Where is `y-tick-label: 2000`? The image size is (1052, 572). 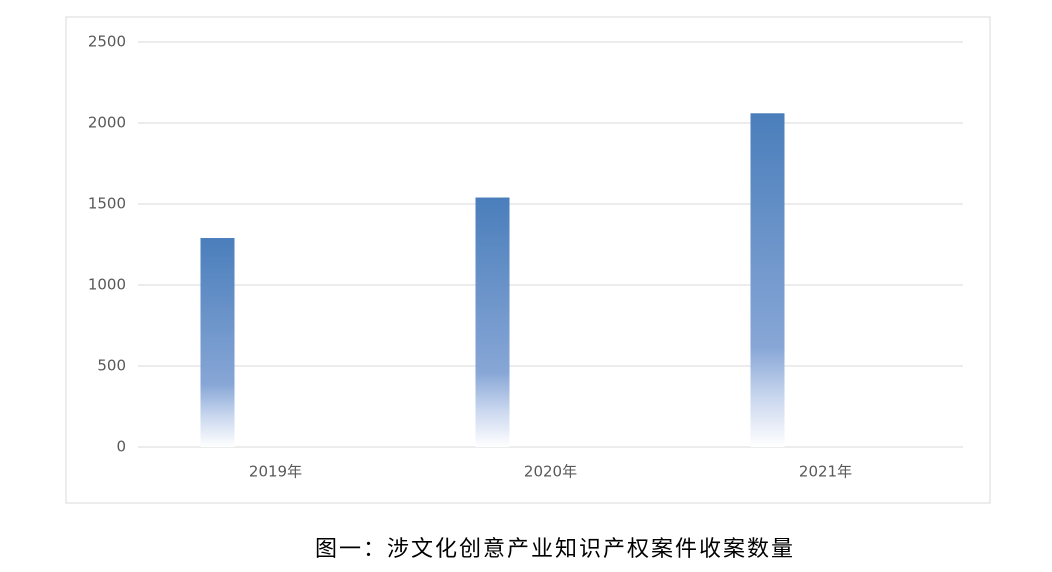 y-tick-label: 2000 is located at coordinates (107, 123).